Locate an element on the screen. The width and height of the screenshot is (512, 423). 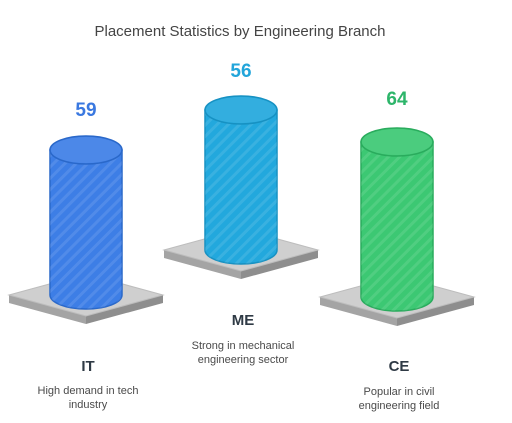
category-label: IT is located at coordinates (87, 366).